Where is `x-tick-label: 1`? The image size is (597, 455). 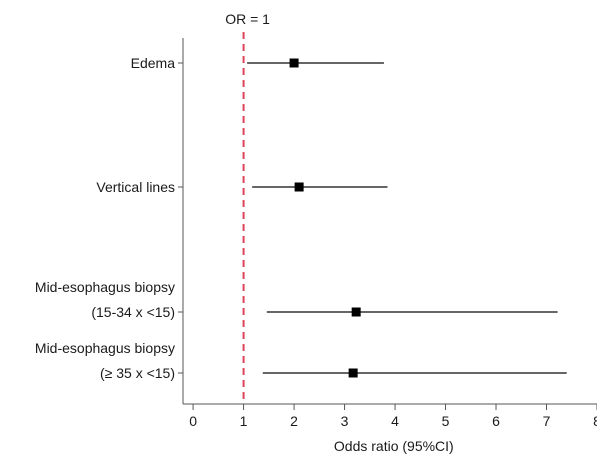 x-tick-label: 1 is located at coordinates (244, 421).